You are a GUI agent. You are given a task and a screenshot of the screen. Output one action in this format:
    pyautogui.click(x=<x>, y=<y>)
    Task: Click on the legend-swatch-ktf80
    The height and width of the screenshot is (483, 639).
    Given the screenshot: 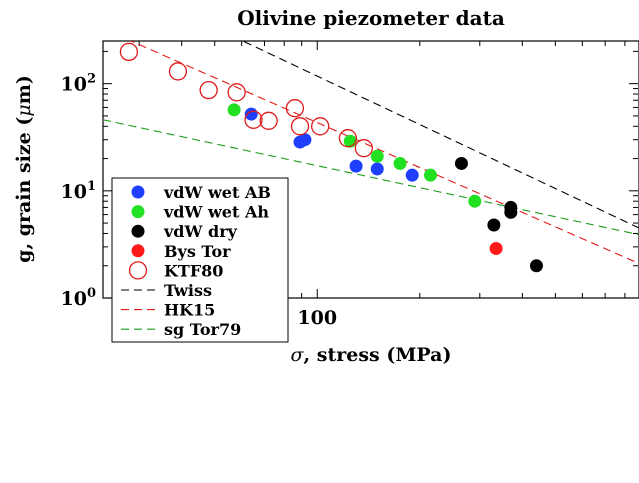 What is the action you would take?
    pyautogui.click(x=138, y=270)
    